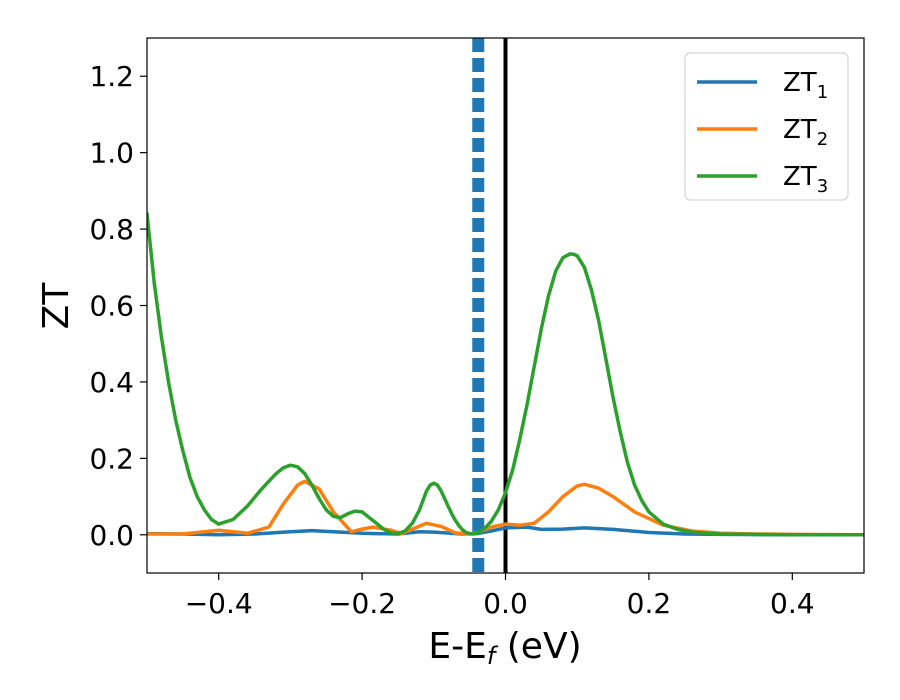  What do you see at coordinates (805, 132) in the screenshot?
I see `legend-label-zt2: ZT2` at bounding box center [805, 132].